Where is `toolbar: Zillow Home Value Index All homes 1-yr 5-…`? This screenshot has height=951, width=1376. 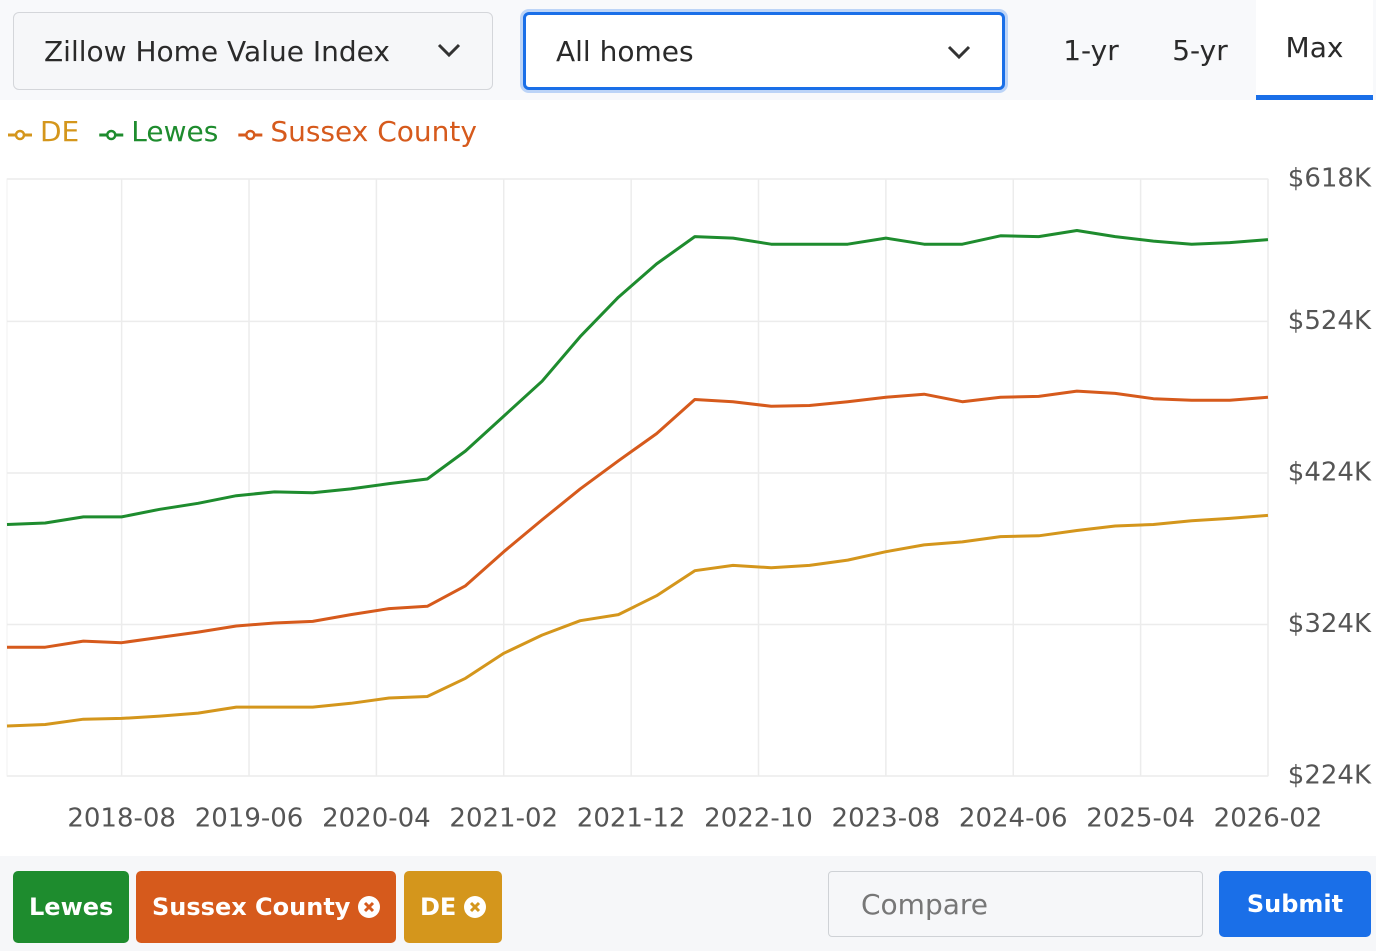
toolbar: Zillow Home Value Index All homes 1-yr 5-… is located at coordinates (688, 50).